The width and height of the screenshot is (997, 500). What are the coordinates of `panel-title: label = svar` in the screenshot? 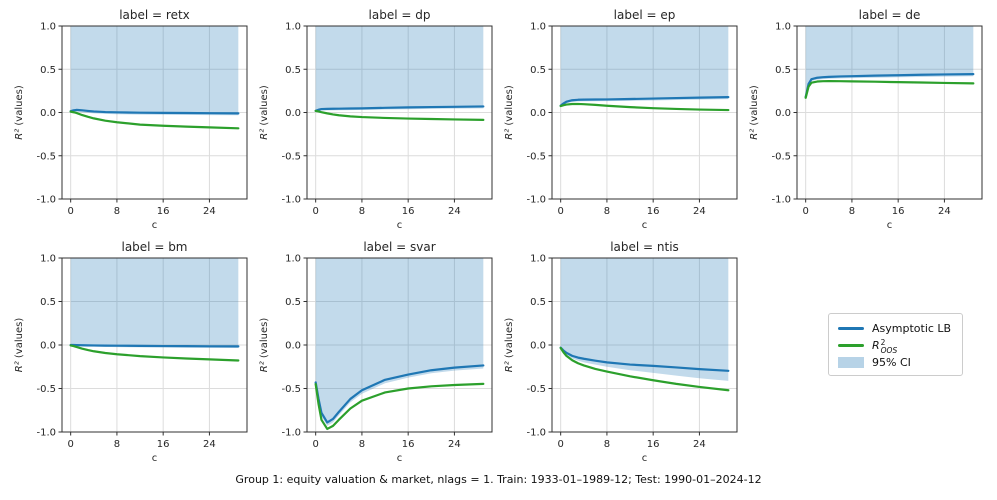 It's located at (399, 247).